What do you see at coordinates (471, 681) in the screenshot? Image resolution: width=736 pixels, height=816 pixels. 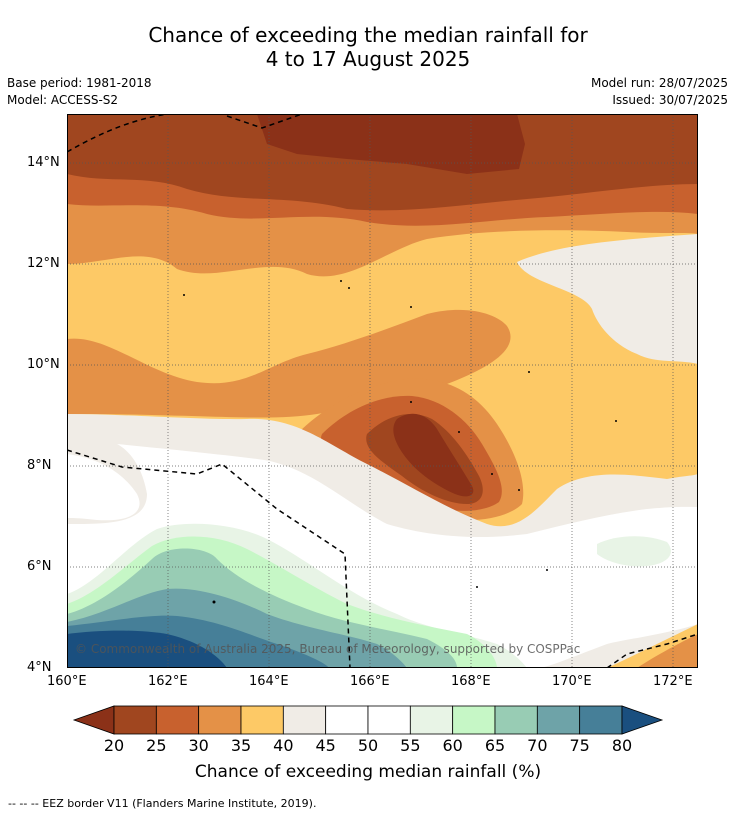 I see `lon-tick-168: 168°E` at bounding box center [471, 681].